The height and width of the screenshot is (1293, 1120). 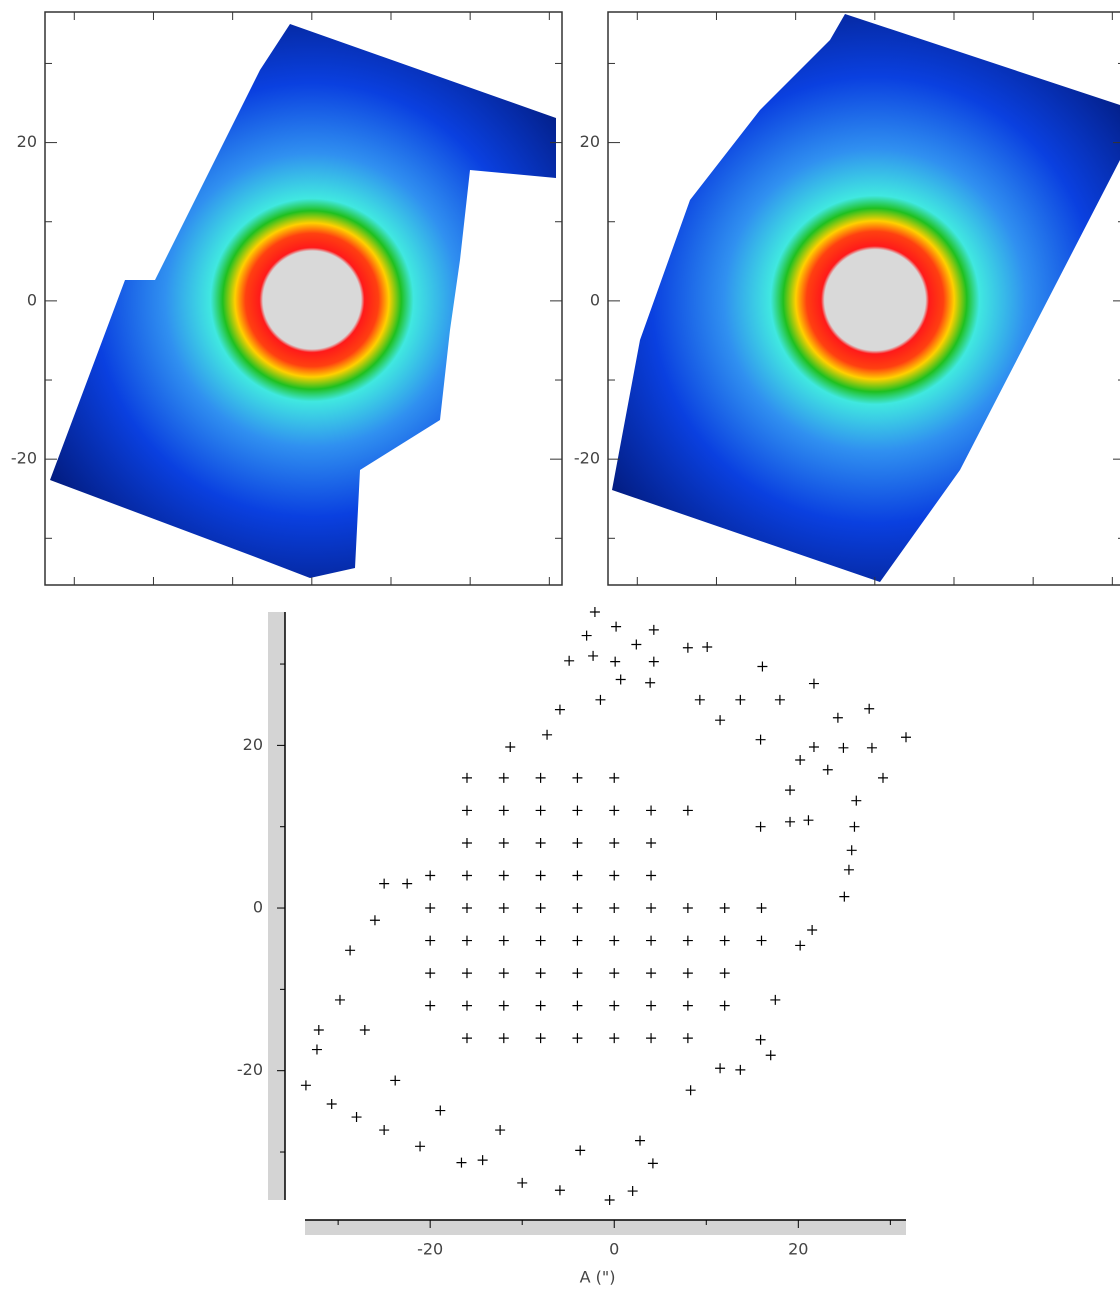 What do you see at coordinates (598, 1277) in the screenshot?
I see `x-axis-label: A (")` at bounding box center [598, 1277].